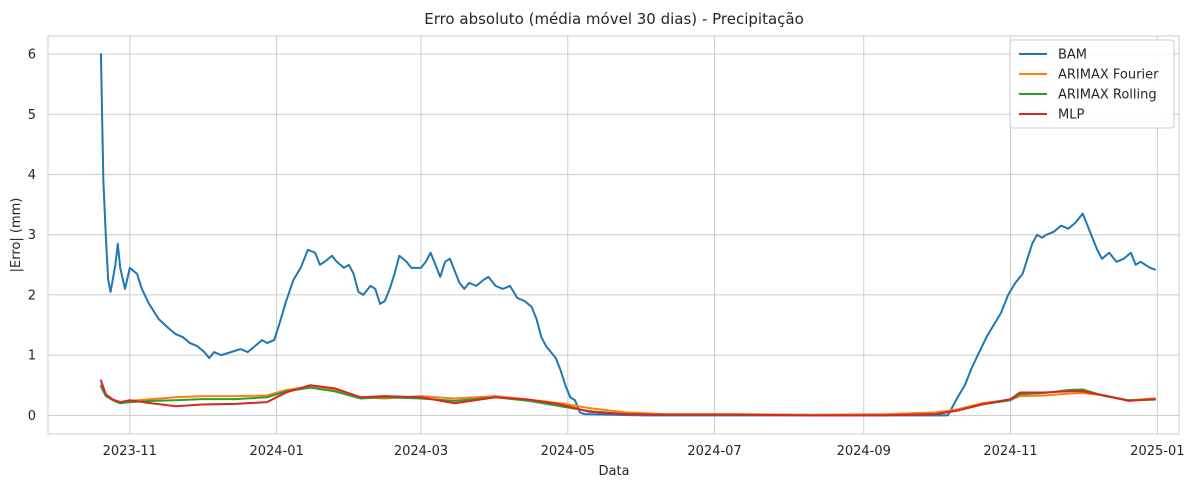 This screenshot has height=490, width=1189. What do you see at coordinates (16, 235) in the screenshot?
I see `y-axis-label: |Erro| (mm)` at bounding box center [16, 235].